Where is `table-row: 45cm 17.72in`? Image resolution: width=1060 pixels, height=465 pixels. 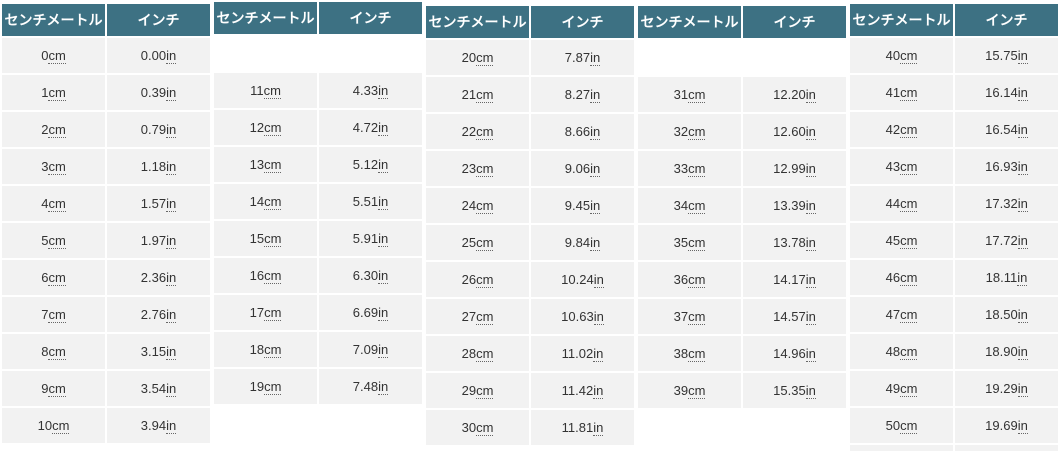
table-row: 45cm 17.72in is located at coordinates (954, 240).